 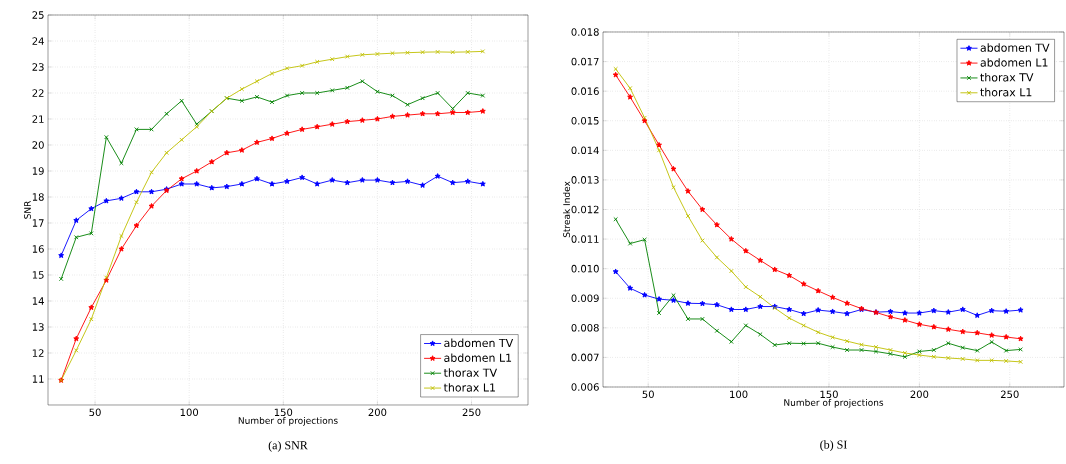 I want to click on y-tick-label: 16, so click(x=38, y=249).